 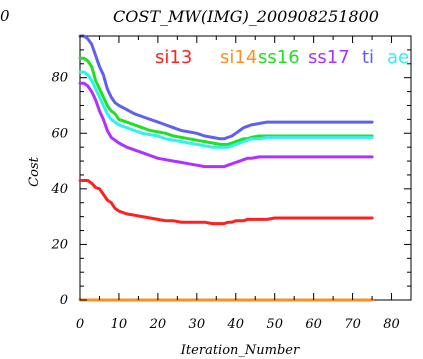 I want to click on x-axis-label: Iteration_Number, so click(x=240, y=350).